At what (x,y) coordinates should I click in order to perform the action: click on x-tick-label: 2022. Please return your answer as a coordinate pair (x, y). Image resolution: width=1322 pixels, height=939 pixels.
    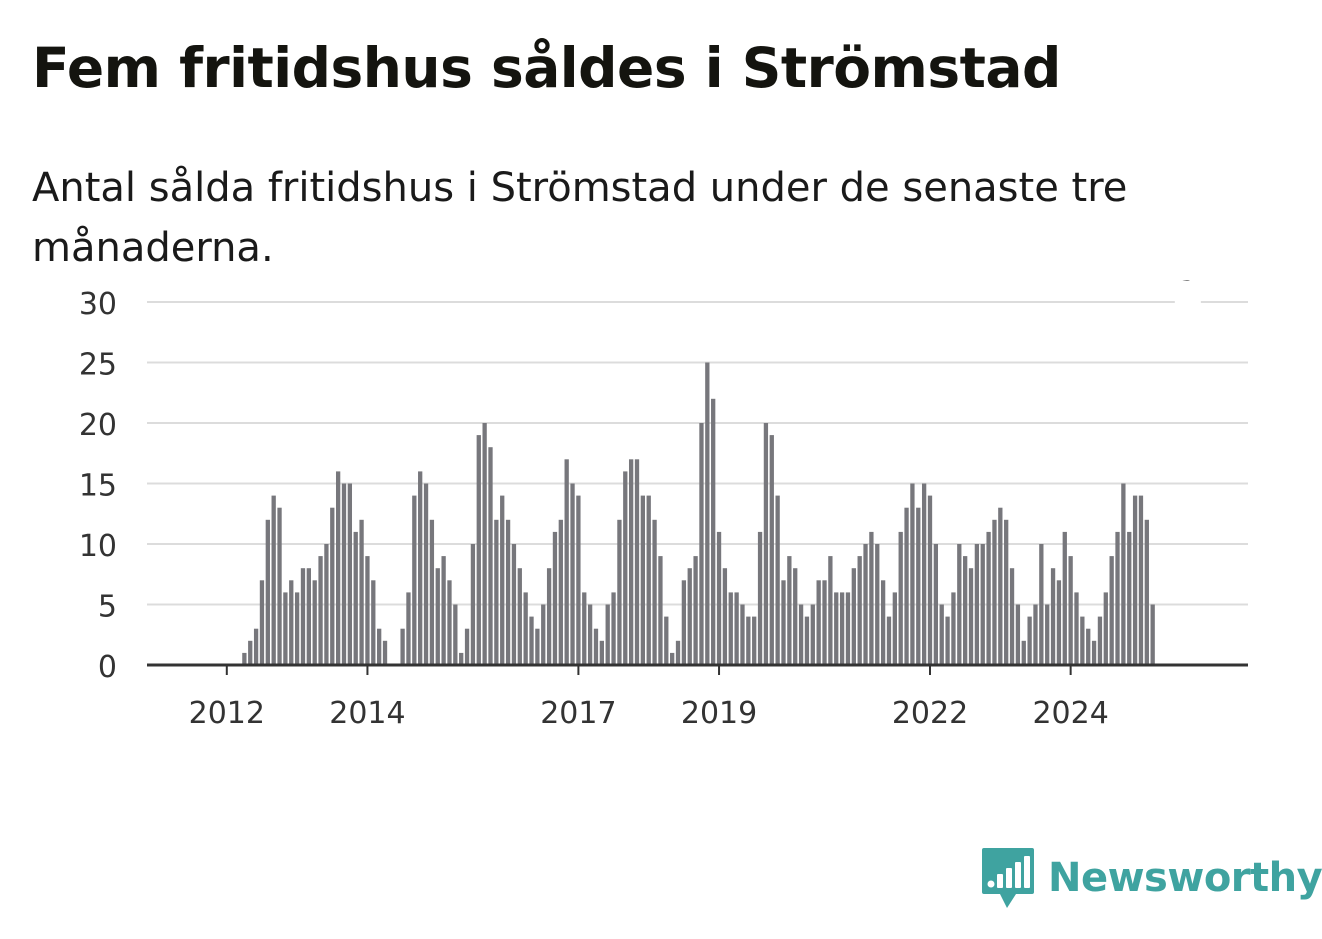
    Looking at the image, I should click on (930, 713).